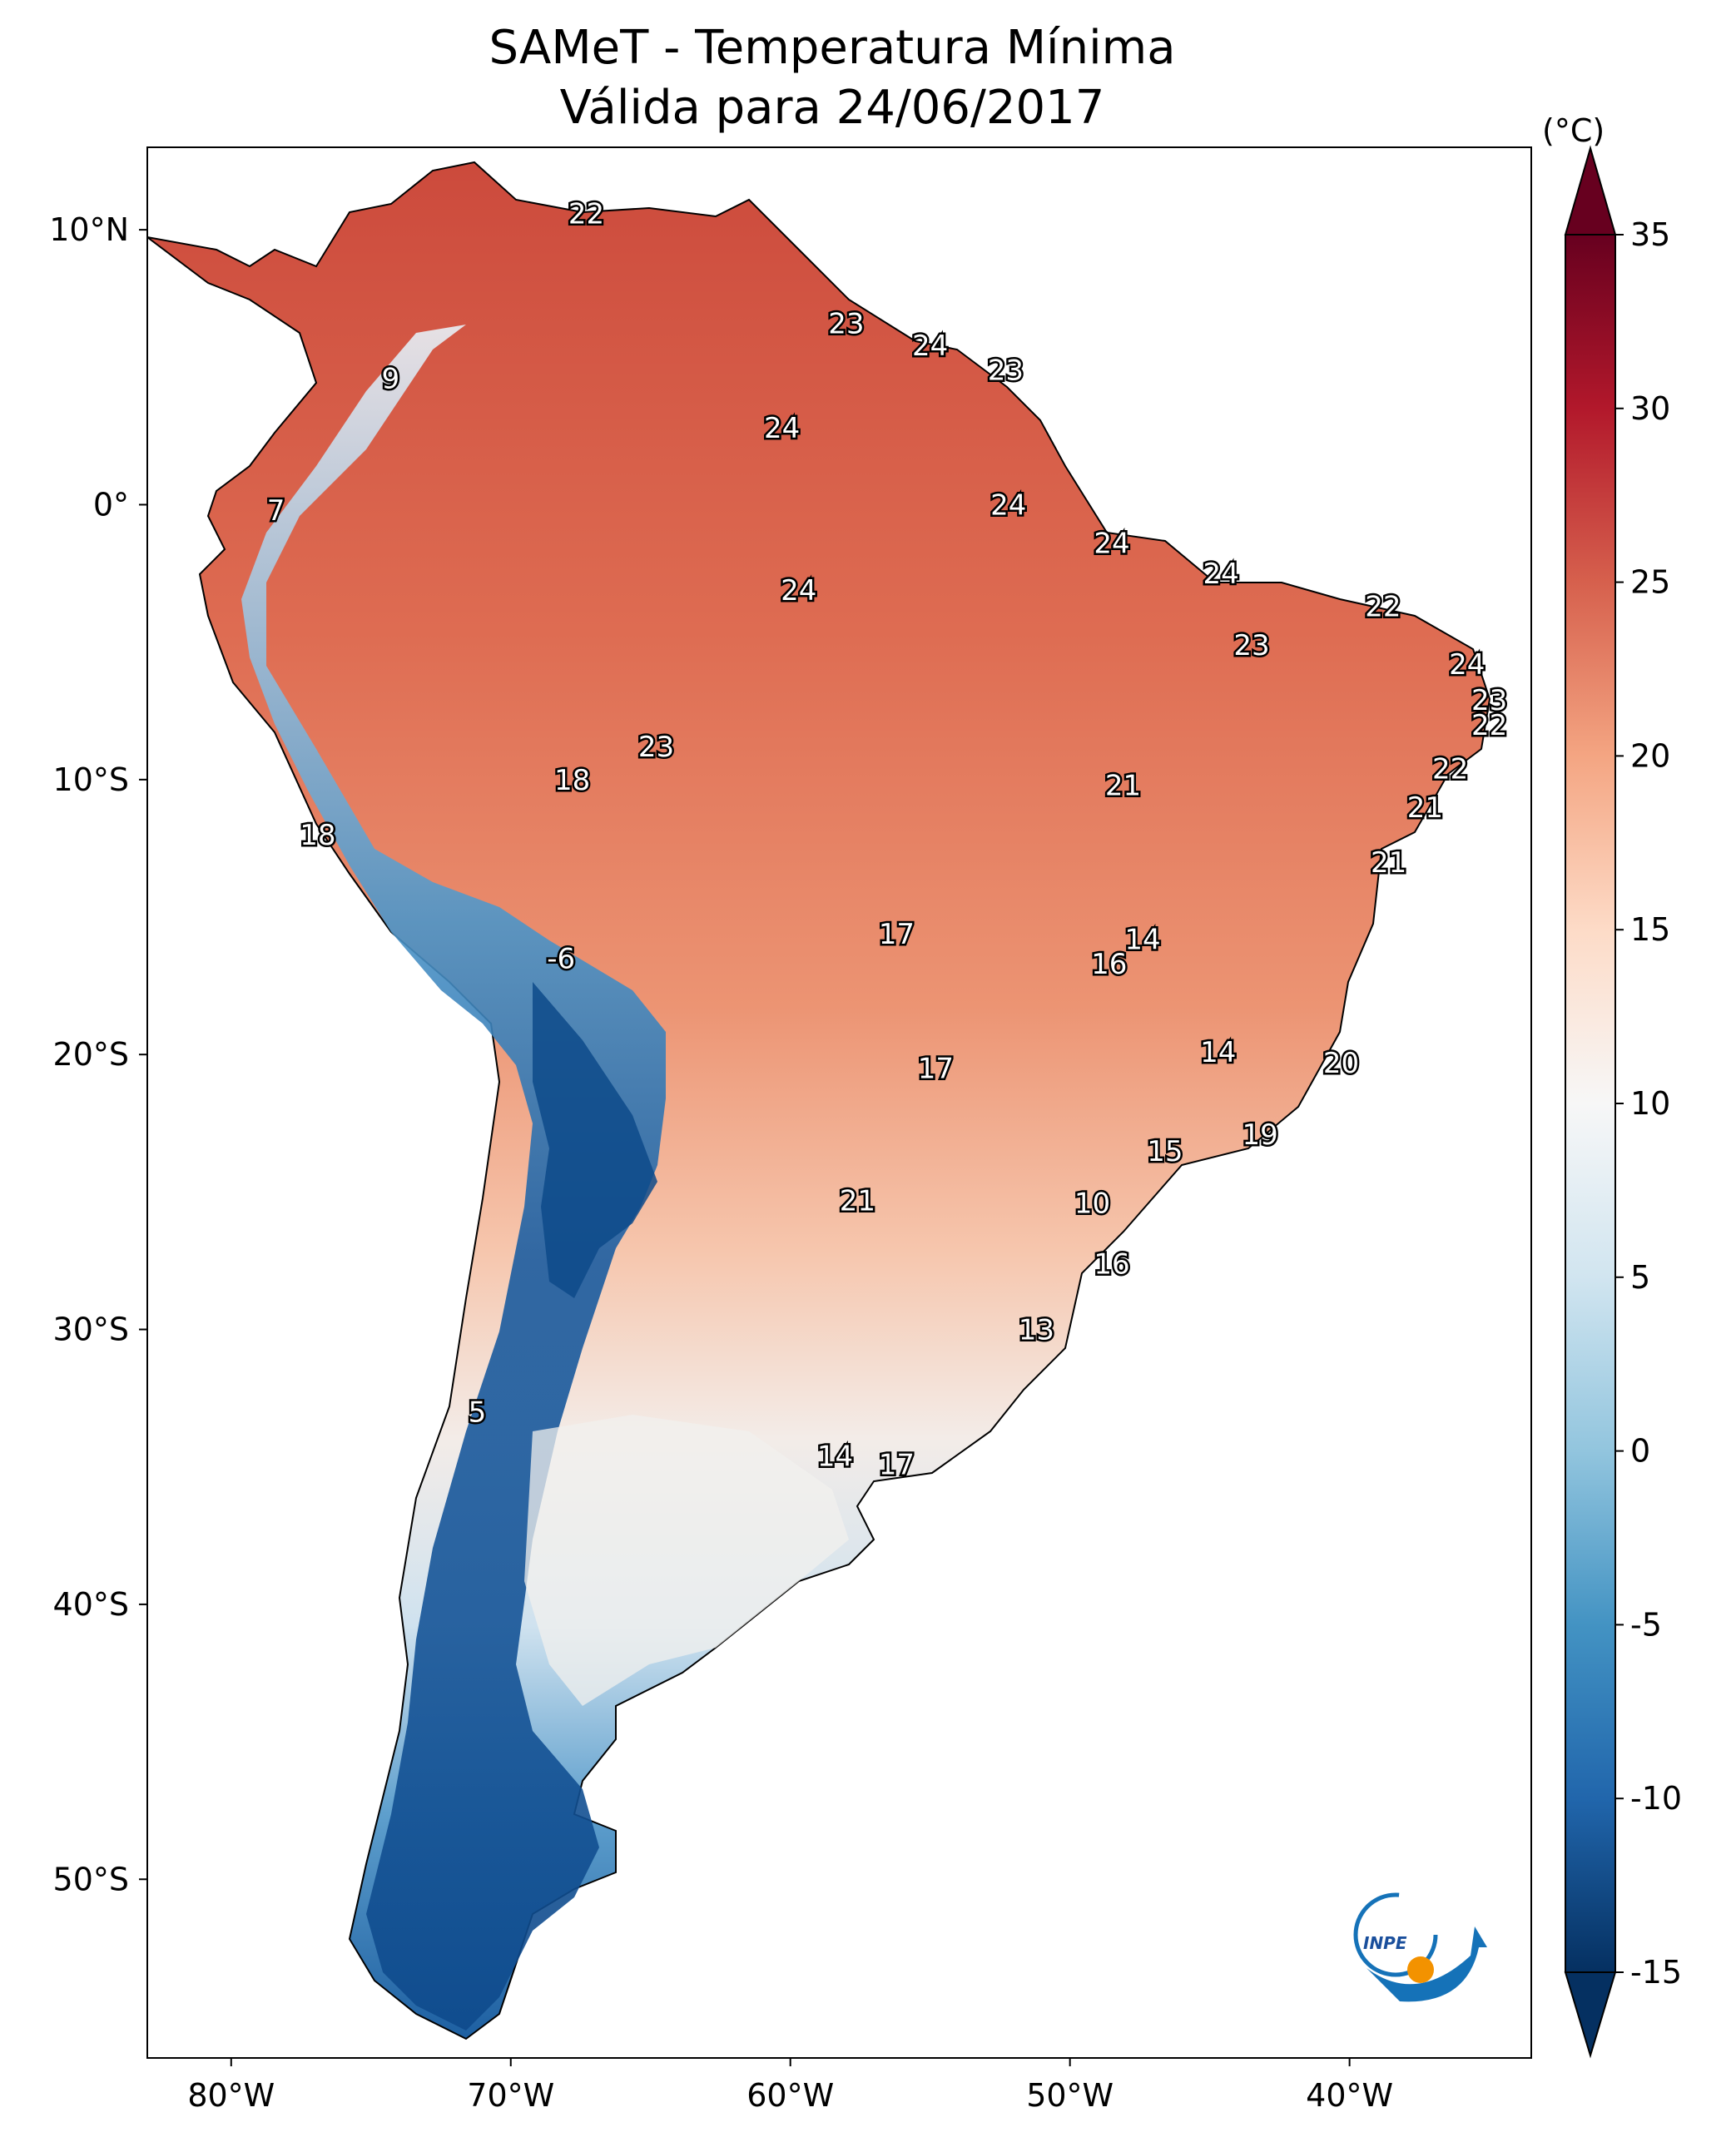  Describe the element at coordinates (1590, 190) in the screenshot. I see `colorbar-max-extension` at that location.